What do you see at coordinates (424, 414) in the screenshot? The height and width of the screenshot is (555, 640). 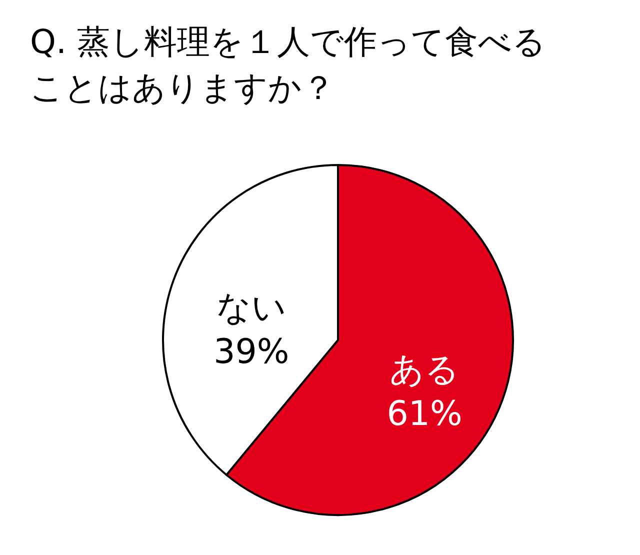 I see `data-label: 61%` at bounding box center [424, 414].